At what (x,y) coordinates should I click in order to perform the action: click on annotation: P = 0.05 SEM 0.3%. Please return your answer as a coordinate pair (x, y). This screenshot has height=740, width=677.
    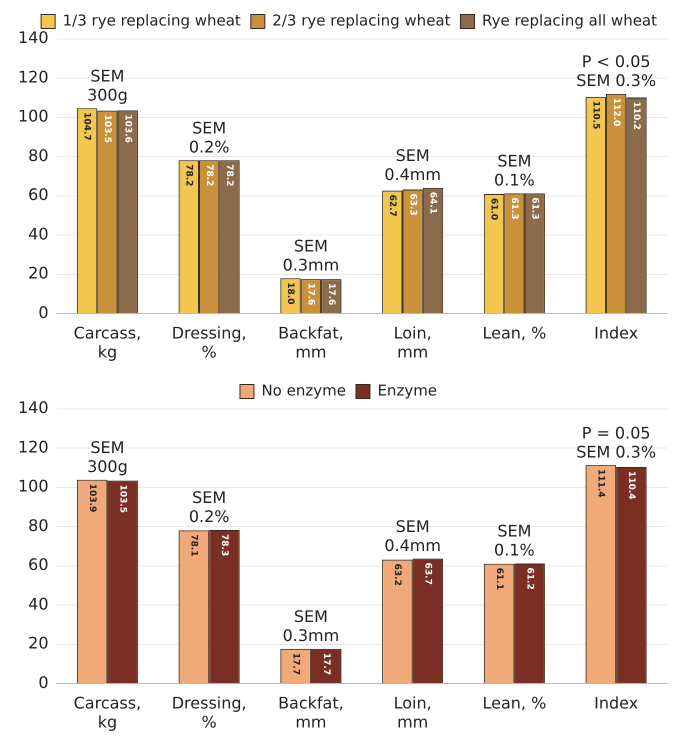
    Looking at the image, I should click on (616, 442).